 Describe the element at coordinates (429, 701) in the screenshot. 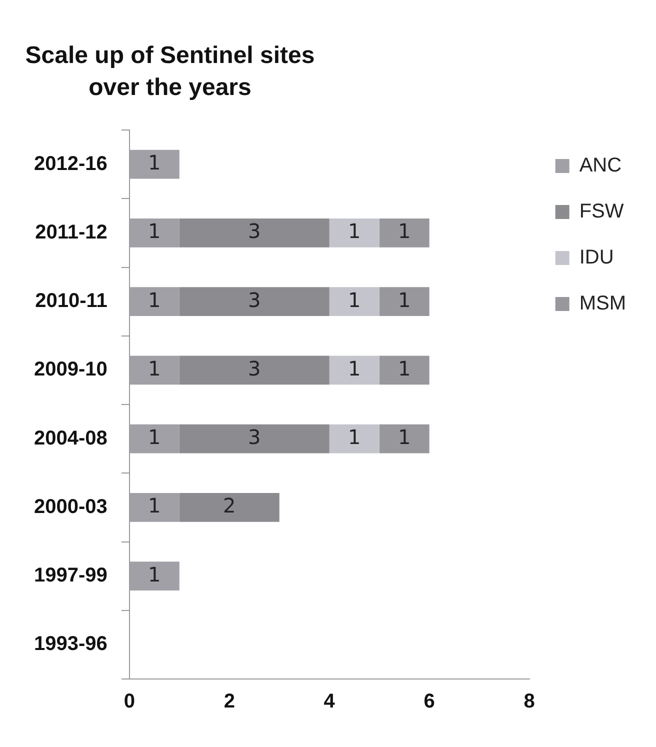

I see `x-tick-label: 6` at that location.